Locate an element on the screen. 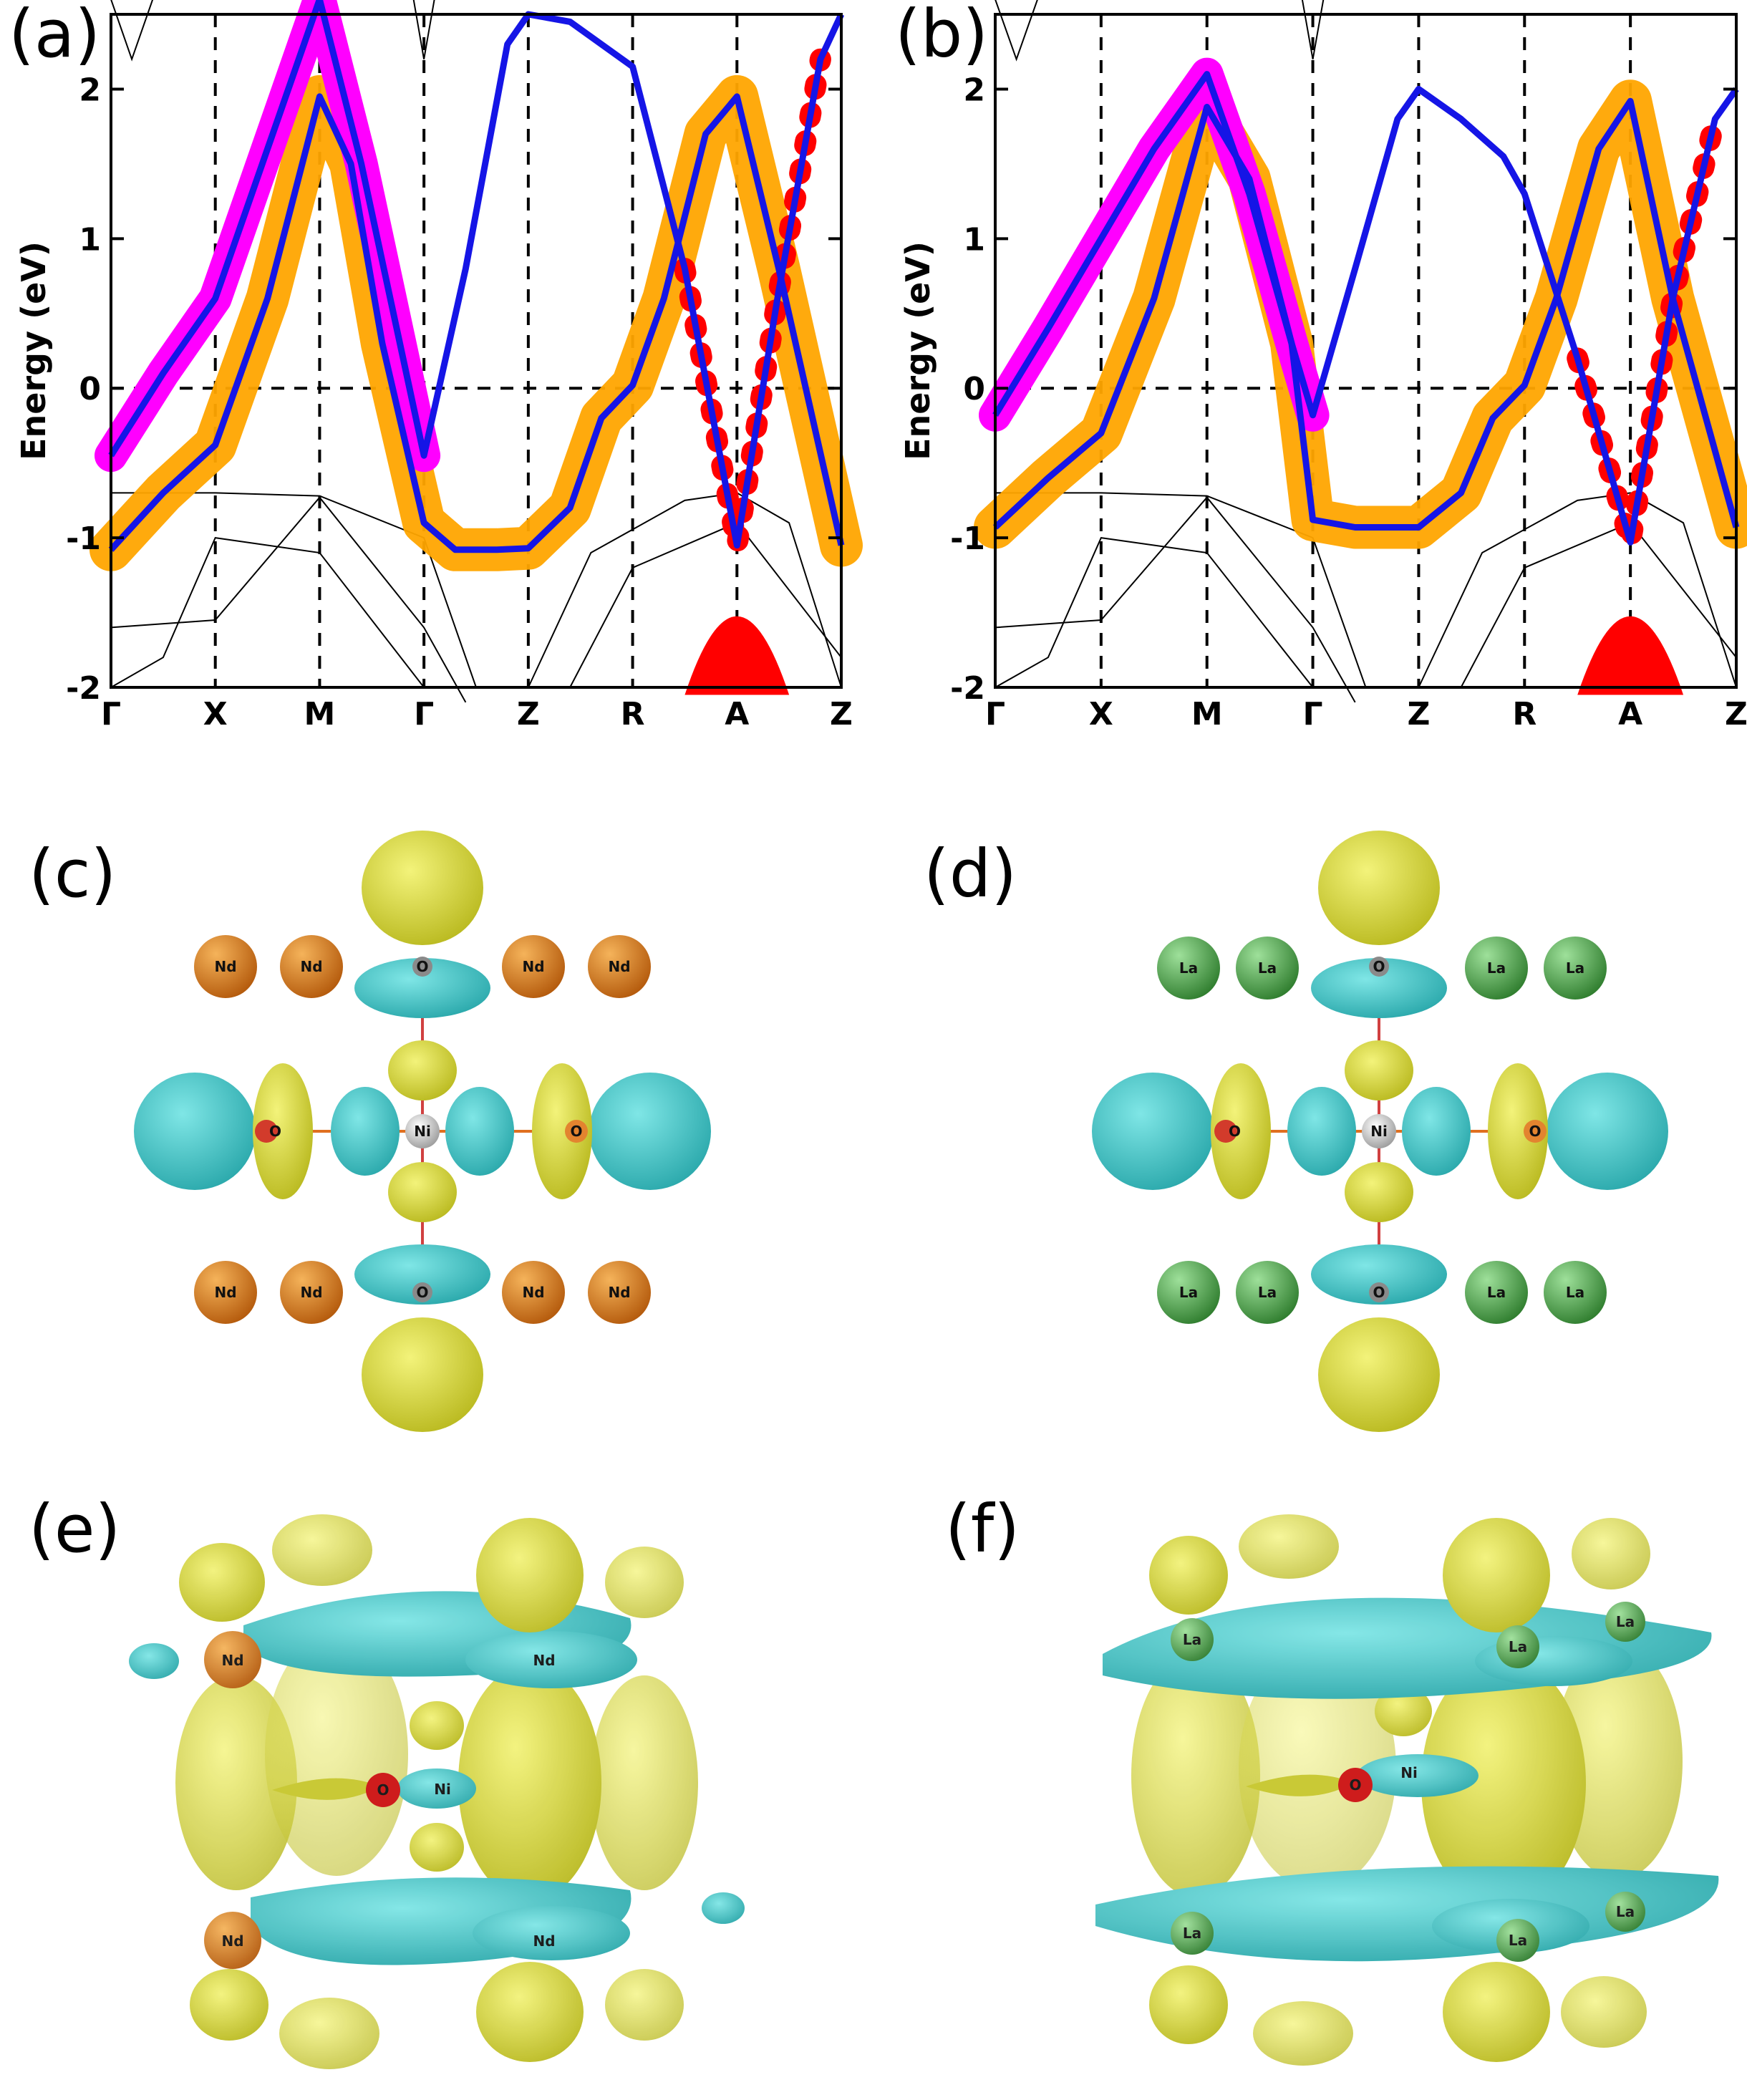 The image size is (1747, 2100). x-tick-label: Z is located at coordinates (1736, 714).